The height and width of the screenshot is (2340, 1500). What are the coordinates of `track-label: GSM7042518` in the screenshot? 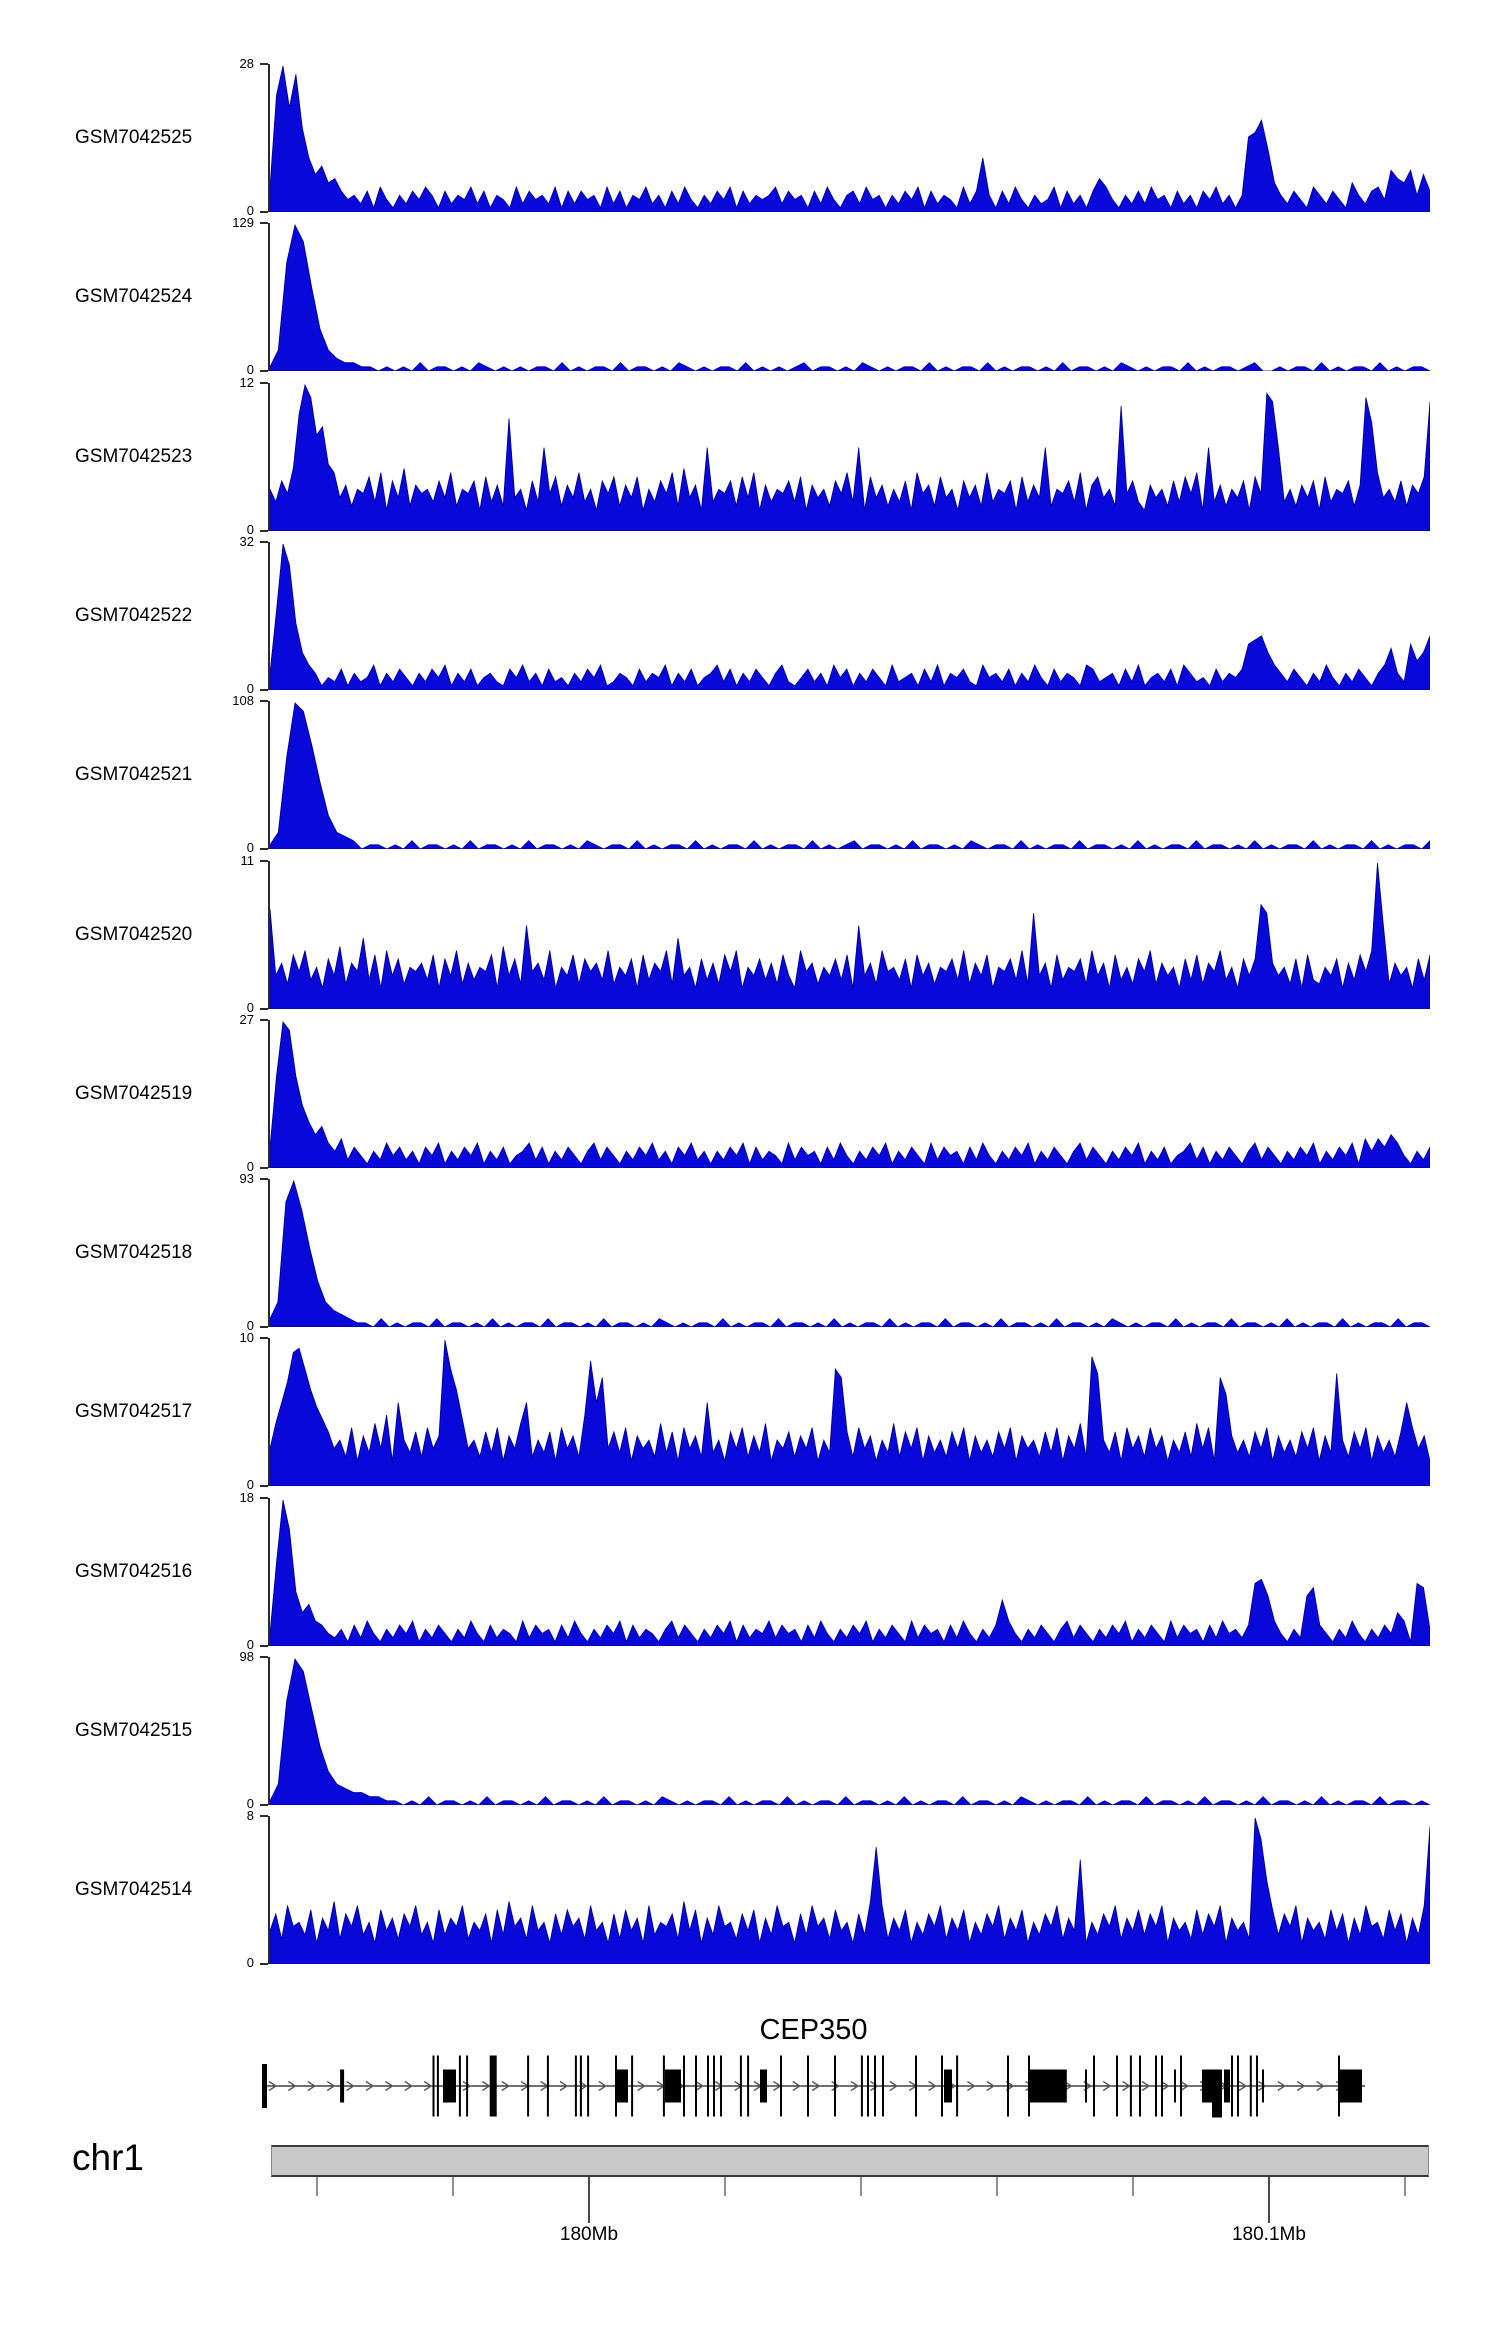 It's located at (134, 1253).